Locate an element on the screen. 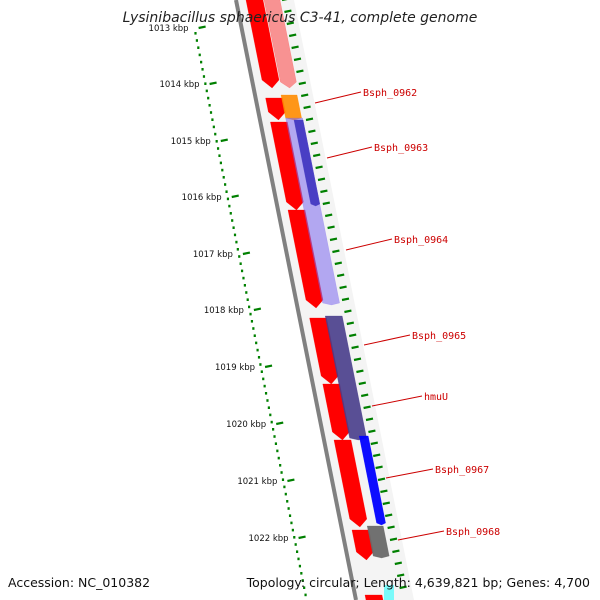 Image resolution: width=600 pixels, height=600 pixels. gene-label: Bsph_0967 is located at coordinates (462, 470).